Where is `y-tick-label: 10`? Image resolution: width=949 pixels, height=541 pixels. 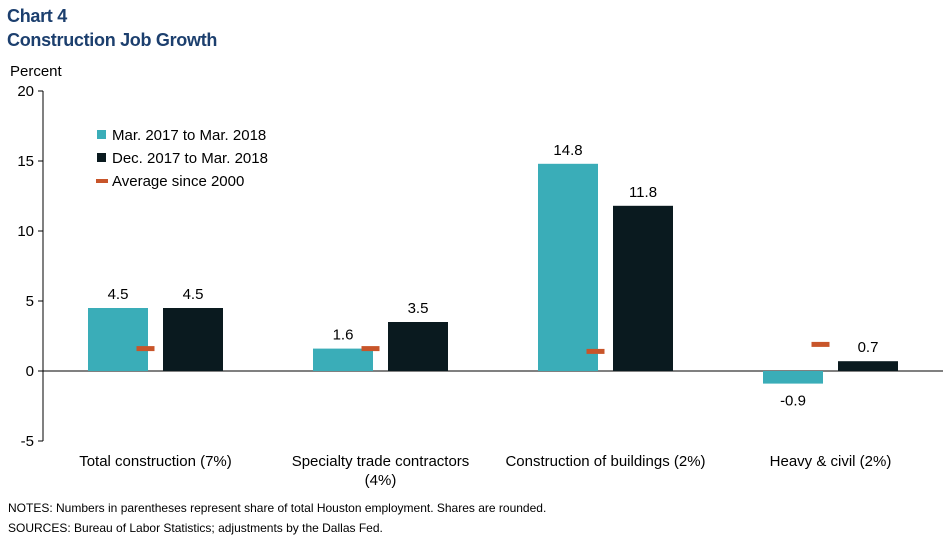
y-tick-label: 10 is located at coordinates (25, 231).